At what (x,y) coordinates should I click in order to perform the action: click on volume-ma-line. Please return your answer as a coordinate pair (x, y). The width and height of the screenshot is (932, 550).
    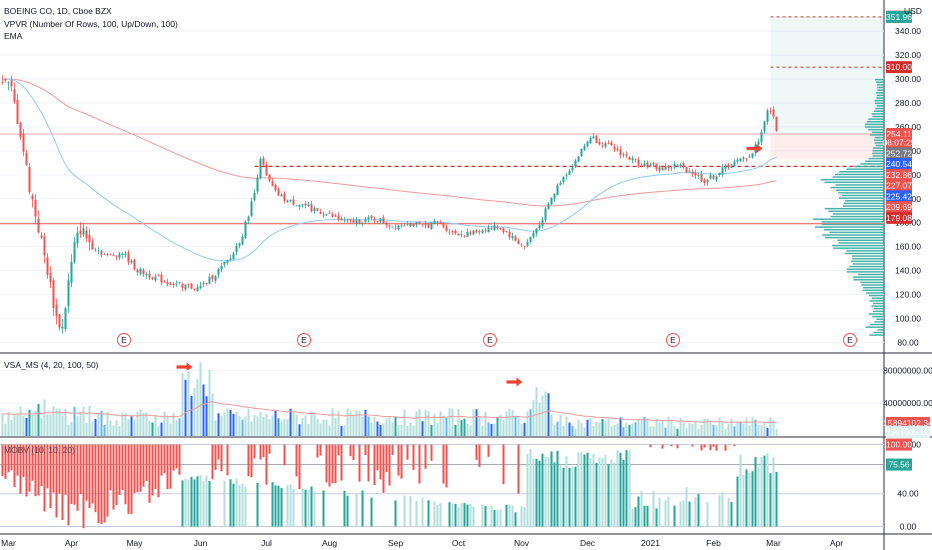
    Looking at the image, I should click on (389, 412).